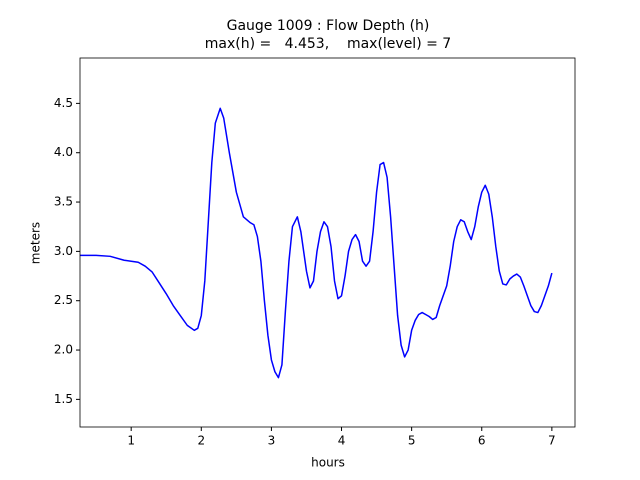 This screenshot has height=480, width=640. What do you see at coordinates (412, 441) in the screenshot?
I see `x-tick-label: 5` at bounding box center [412, 441].